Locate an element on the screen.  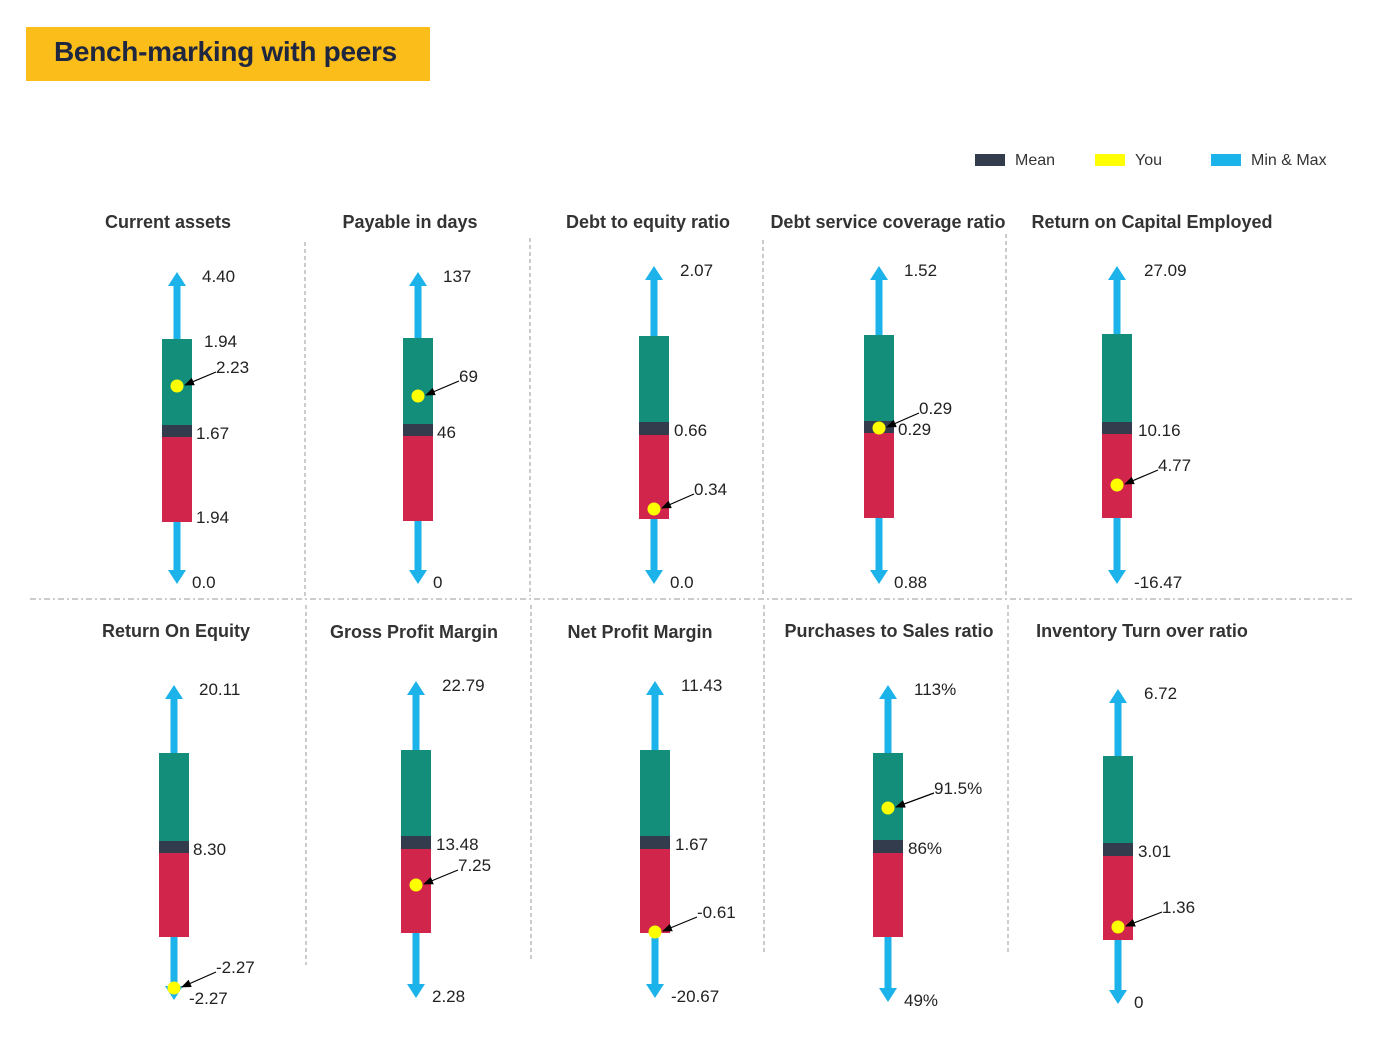
mean-label: 0.29 is located at coordinates (914, 429).